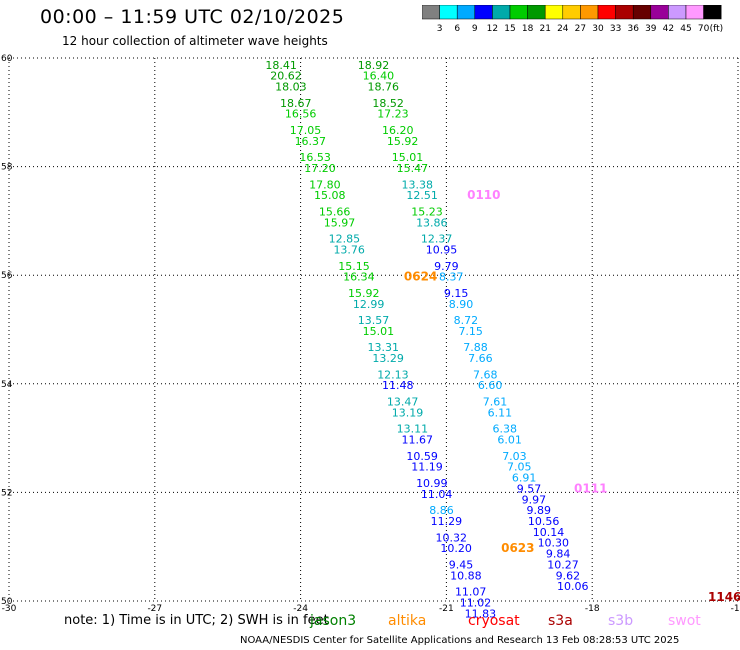 The image size is (740, 650). I want to click on wave-height-value: 13.19, so click(408, 412).